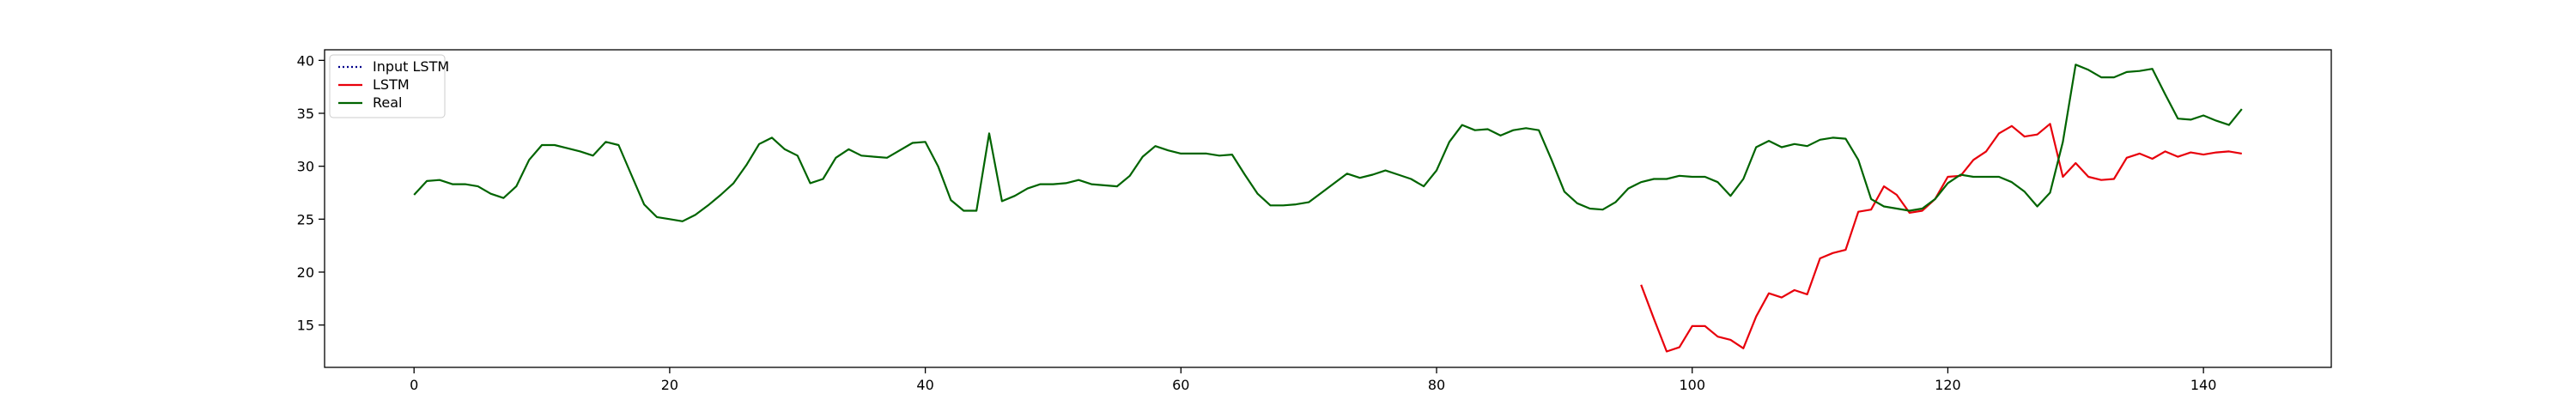  I want to click on legend-label: Real, so click(388, 102).